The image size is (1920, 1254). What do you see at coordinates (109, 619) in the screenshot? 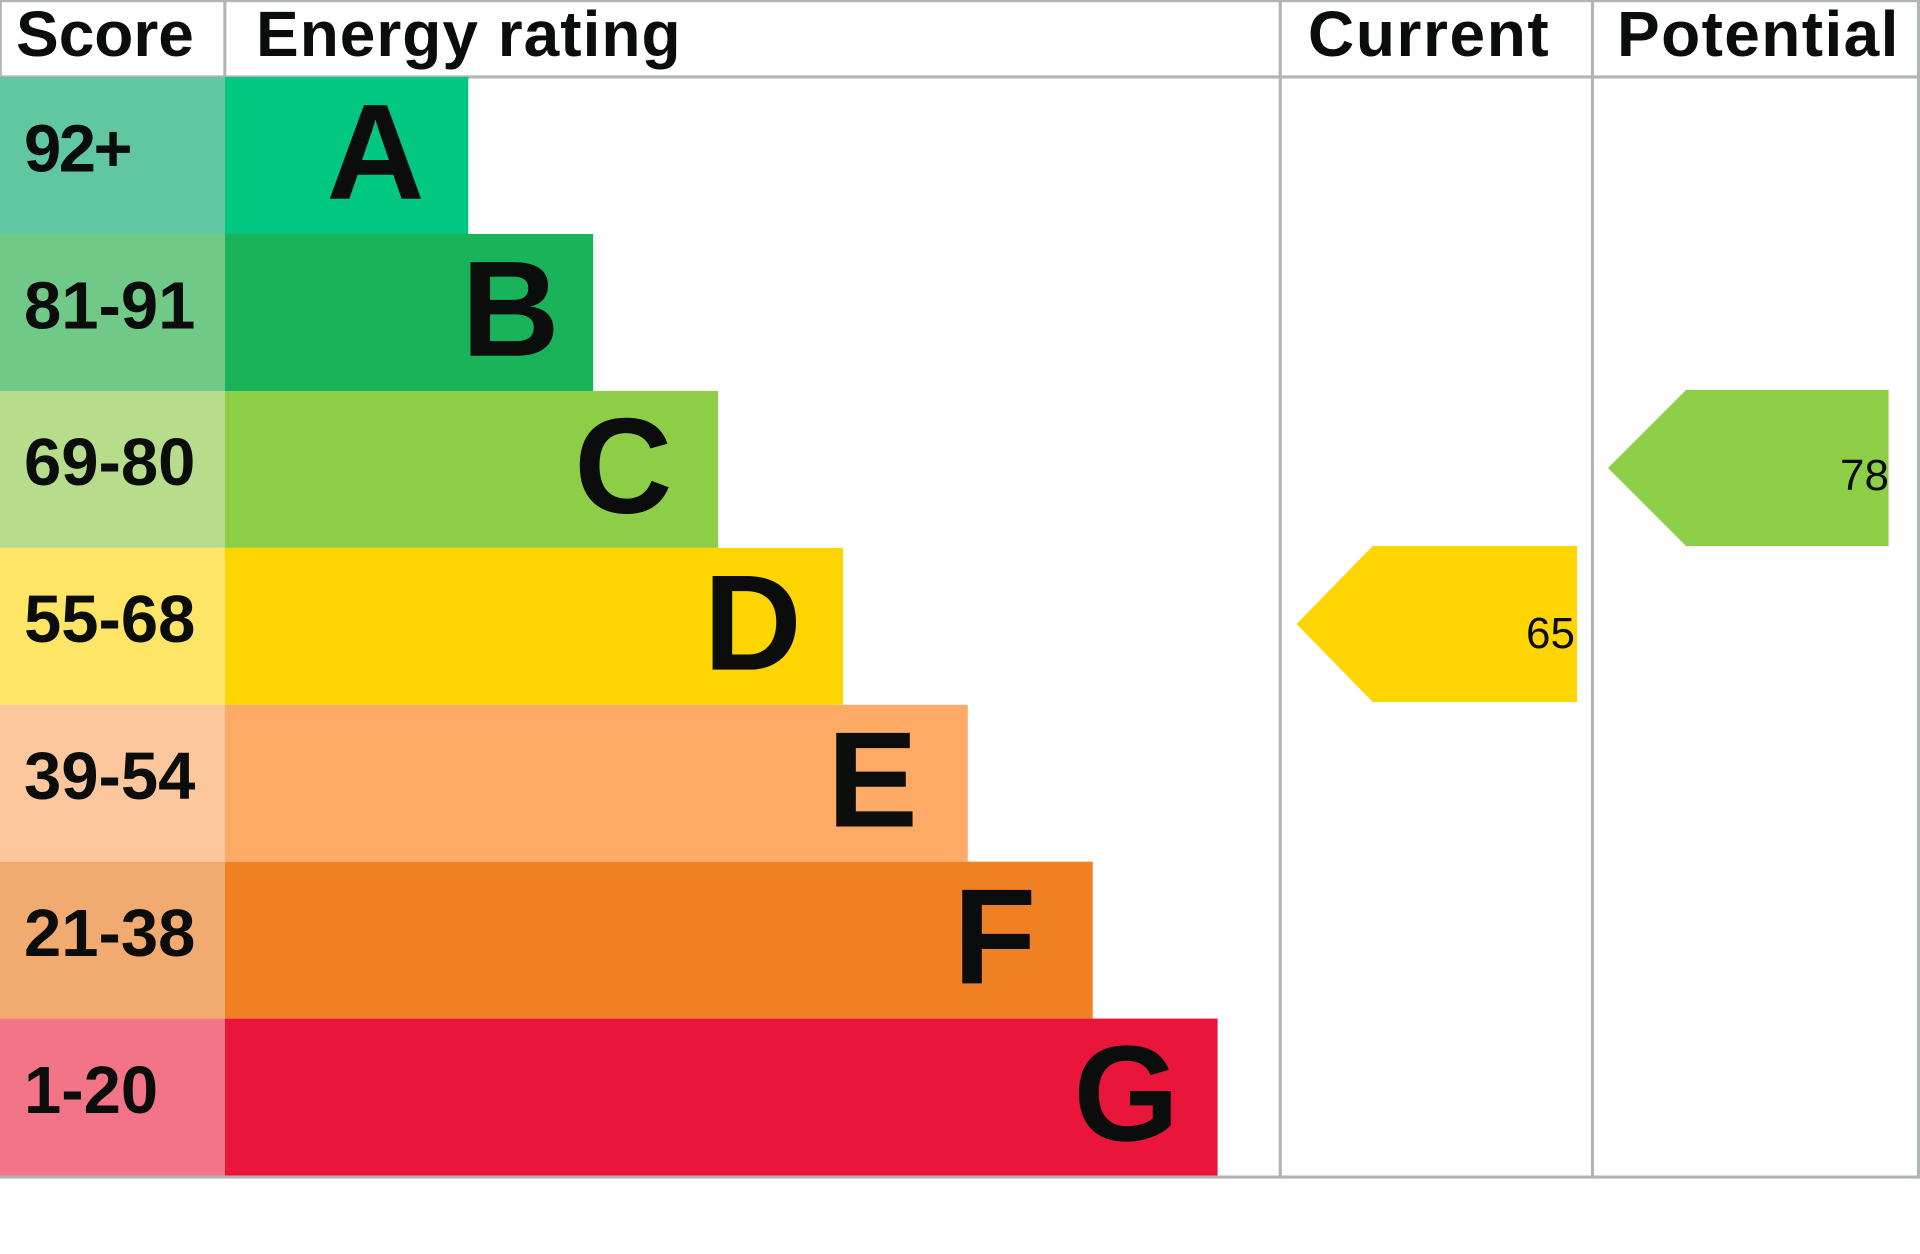
I see `svg-text: 55-68` at bounding box center [109, 619].